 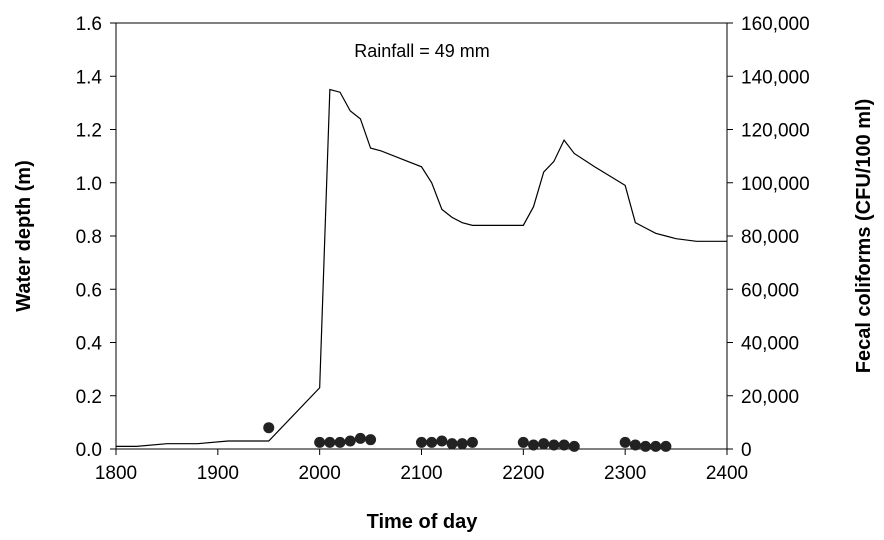 I want to click on y-right-tick-label: 20,000, so click(x=770, y=397).